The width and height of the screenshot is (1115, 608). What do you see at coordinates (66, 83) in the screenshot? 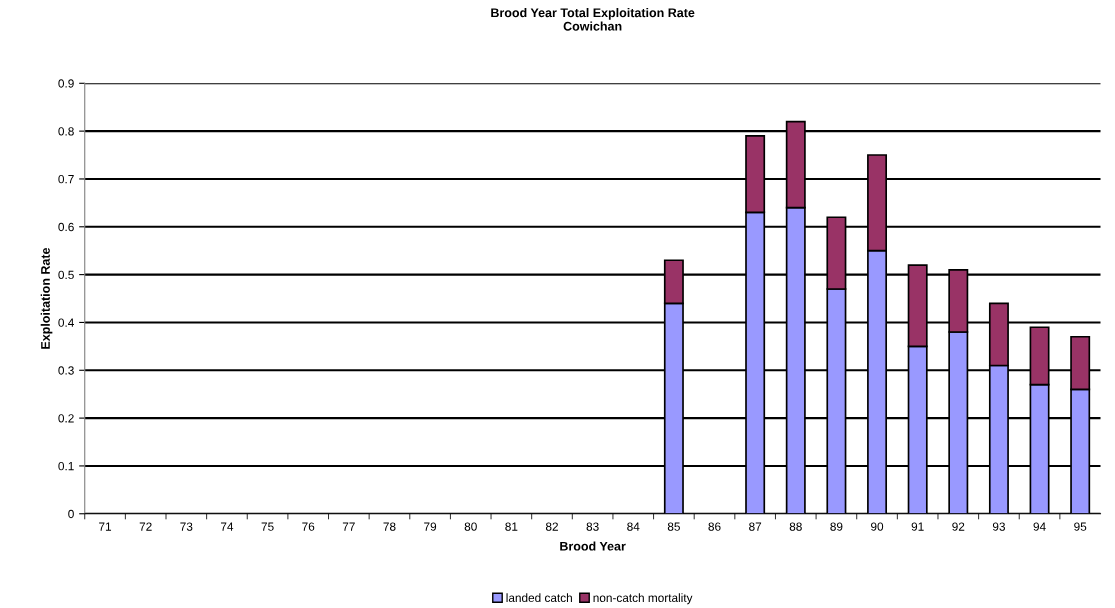
I see `y-tick-label: 0.9` at bounding box center [66, 83].